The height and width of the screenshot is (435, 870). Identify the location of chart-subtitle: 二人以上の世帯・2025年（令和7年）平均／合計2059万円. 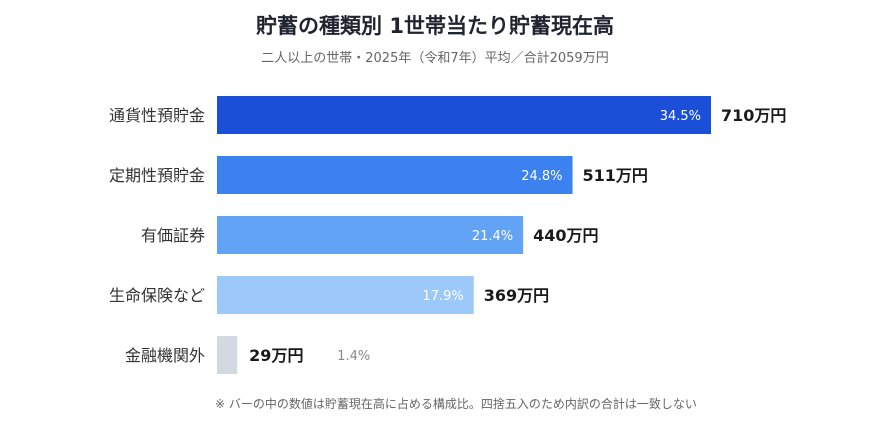
(435, 58).